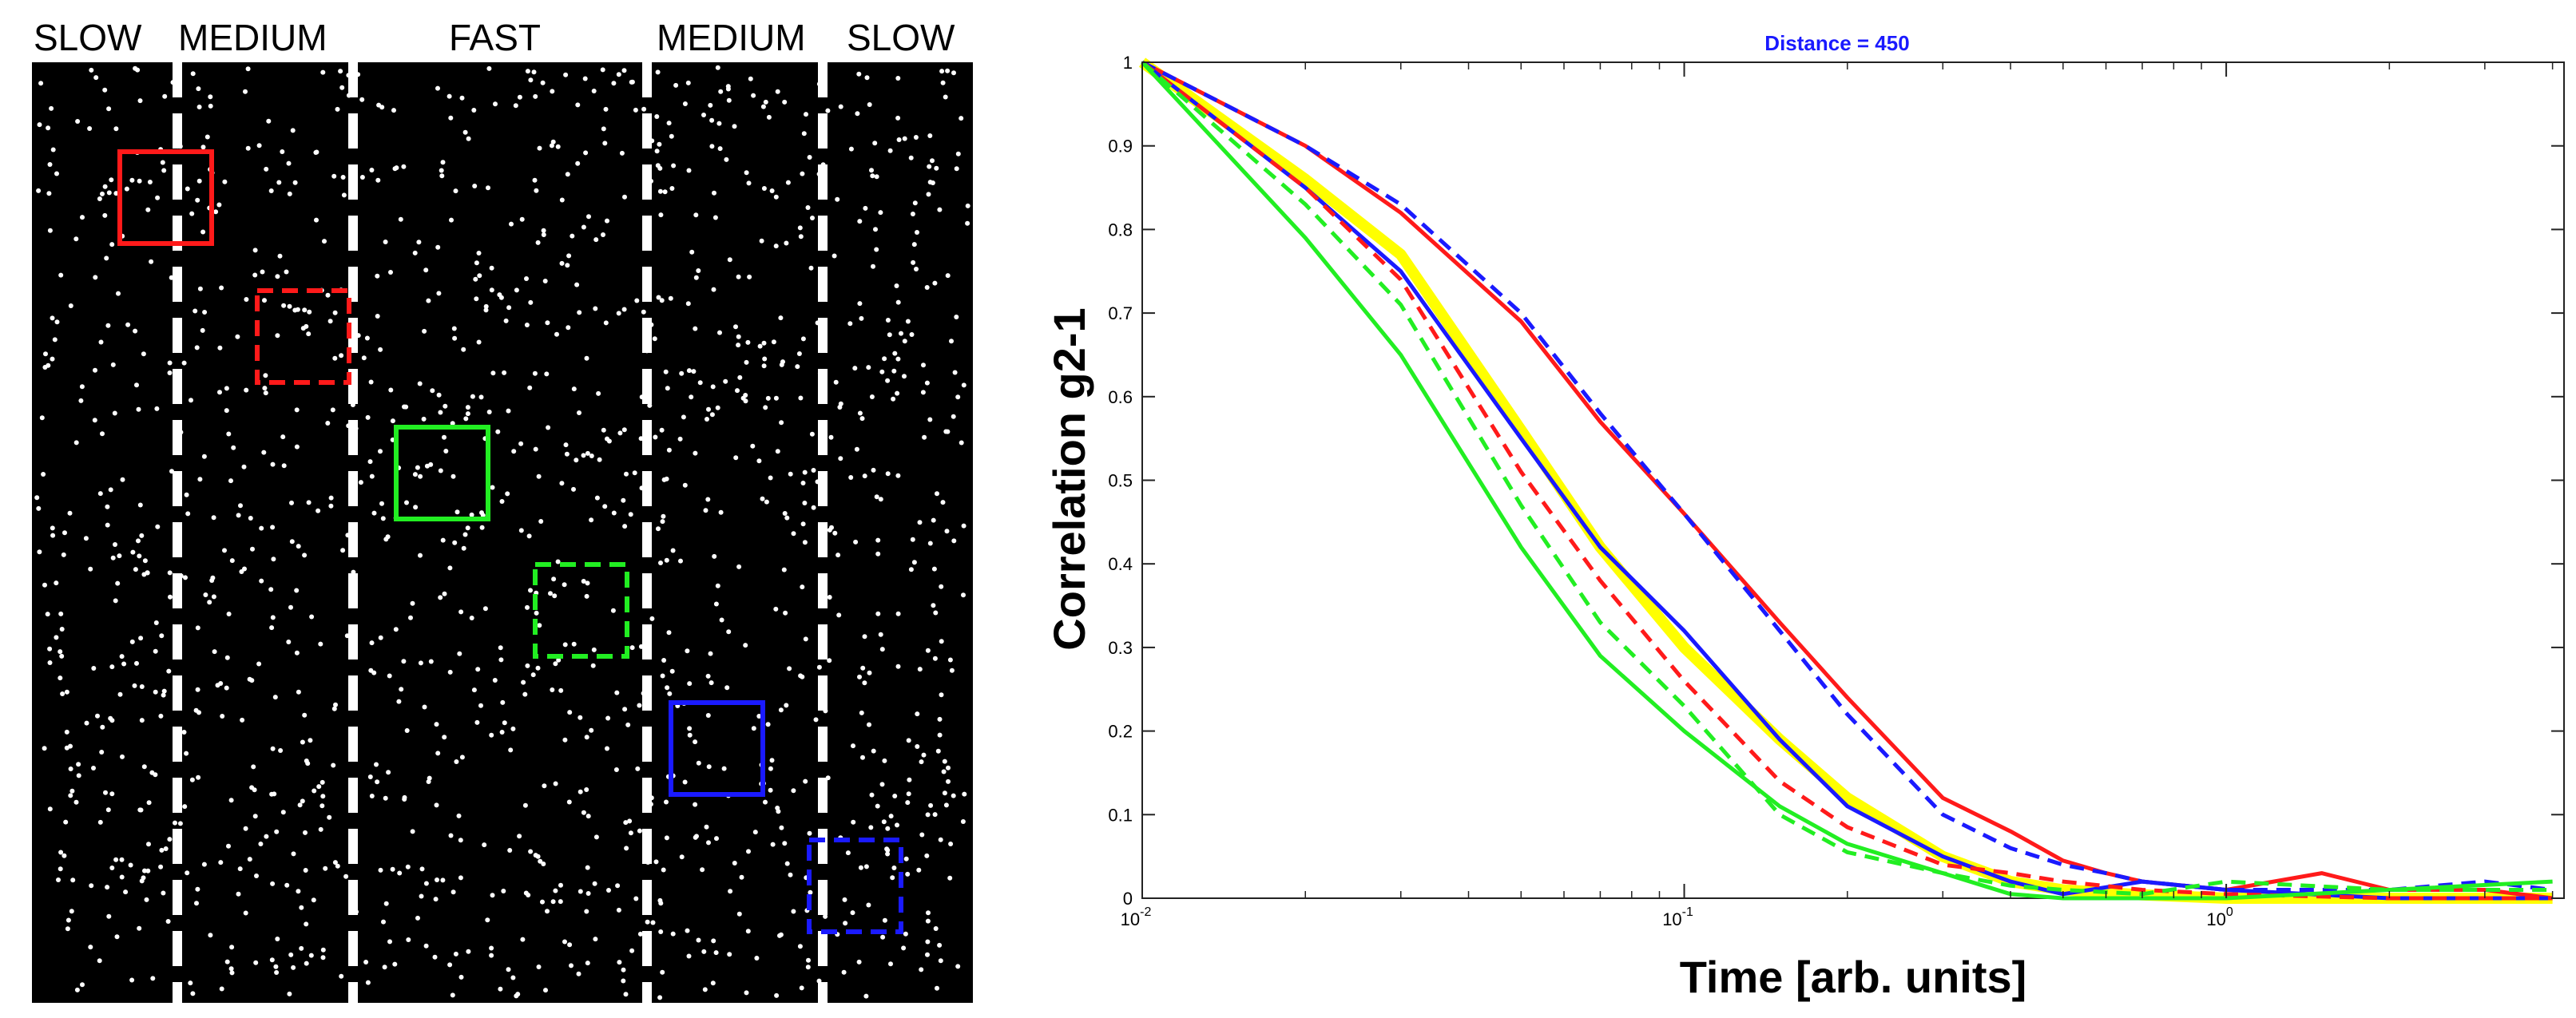  Describe the element at coordinates (2215, 919) in the screenshot. I see `x-tick-base: 10` at that location.